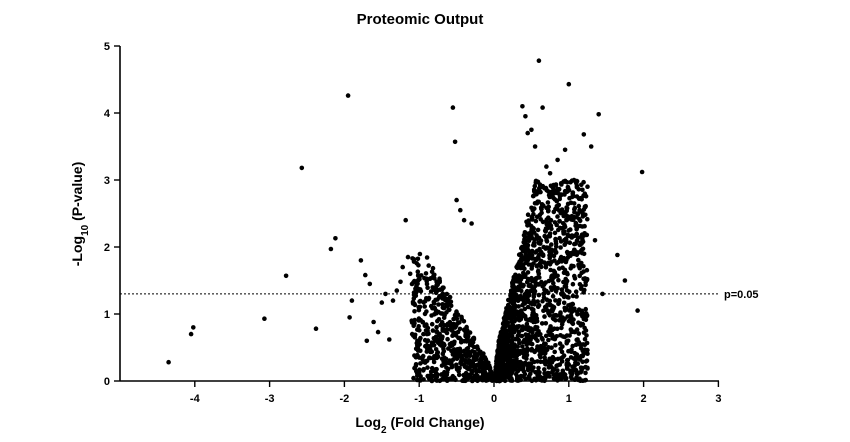 The width and height of the screenshot is (850, 442). Describe the element at coordinates (644, 399) in the screenshot. I see `x-tick-label: 2` at that location.